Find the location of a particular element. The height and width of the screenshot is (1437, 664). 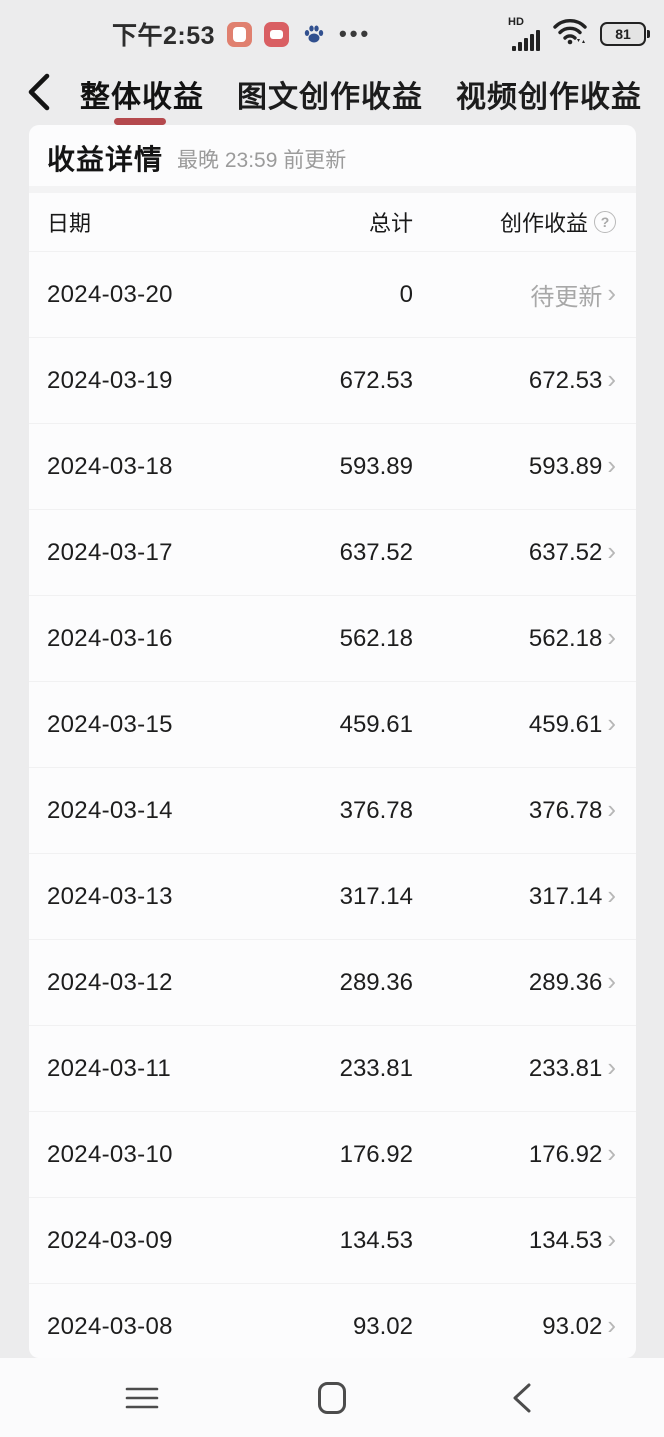

row-creation-value: 289.36 is located at coordinates (565, 982).